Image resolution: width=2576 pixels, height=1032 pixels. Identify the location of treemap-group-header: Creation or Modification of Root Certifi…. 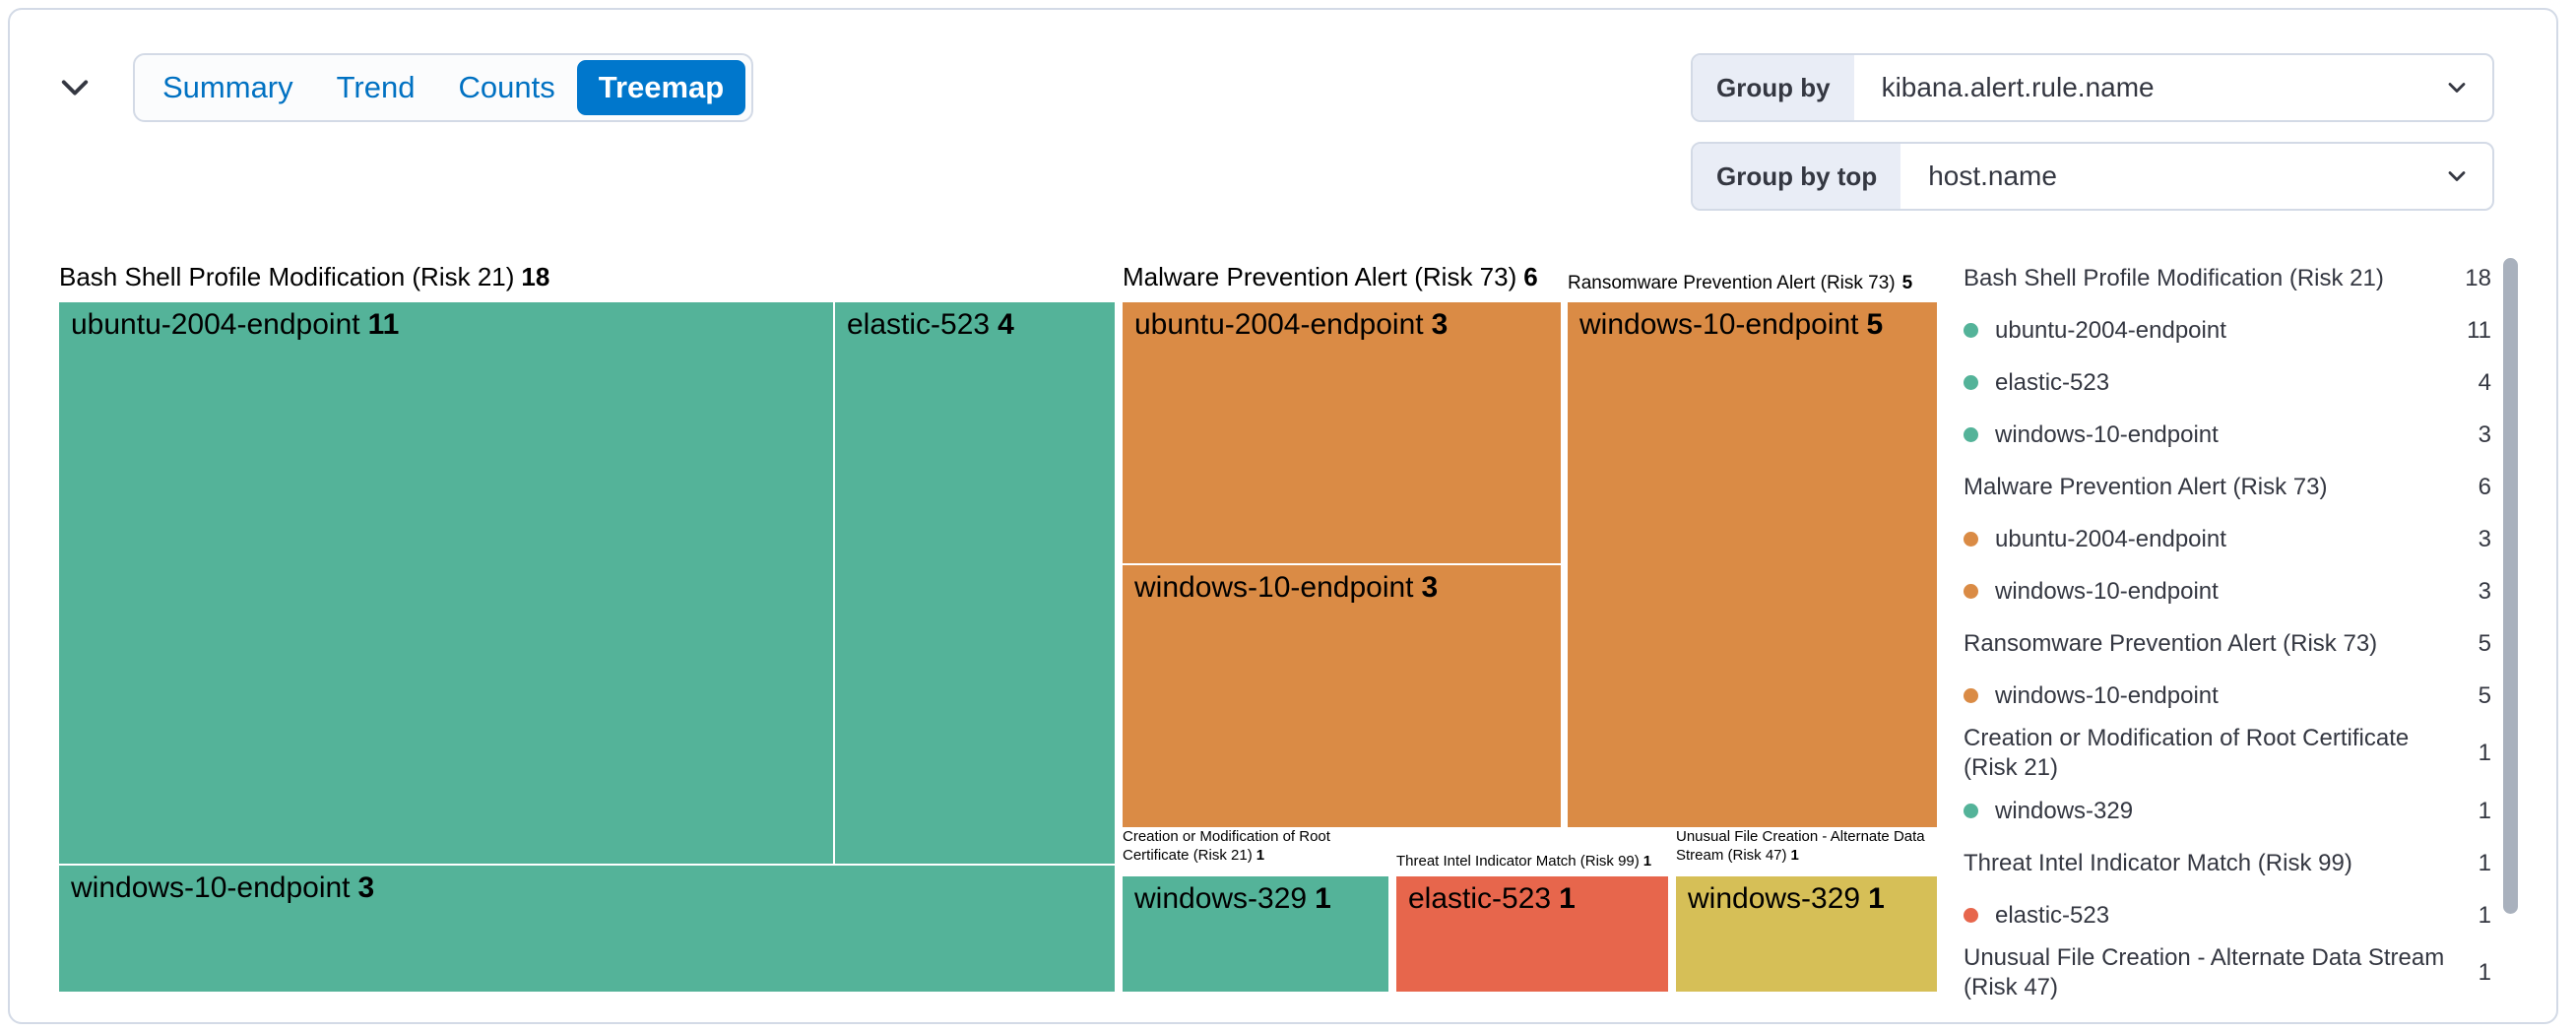
(1226, 846).